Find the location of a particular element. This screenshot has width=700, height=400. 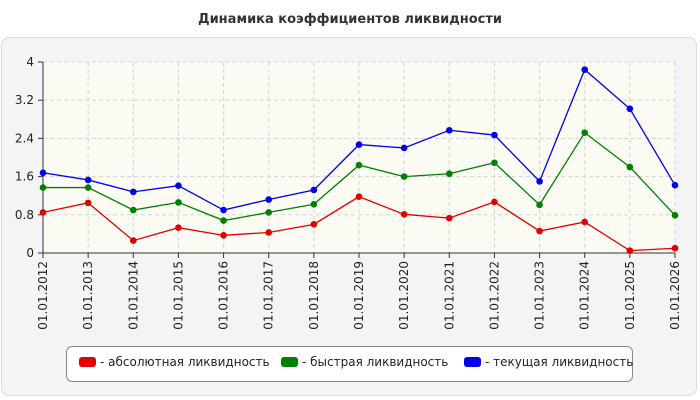

y-tick-label: 0 is located at coordinates (30, 253).